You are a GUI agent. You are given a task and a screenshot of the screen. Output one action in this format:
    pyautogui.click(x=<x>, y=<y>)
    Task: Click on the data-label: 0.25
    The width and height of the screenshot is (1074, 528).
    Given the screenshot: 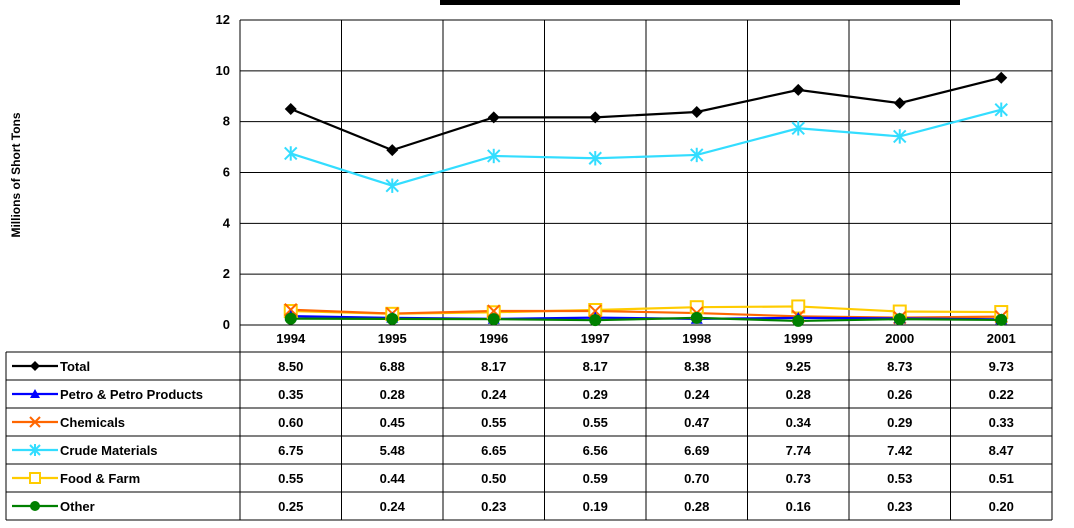 What is the action you would take?
    pyautogui.click(x=290, y=506)
    